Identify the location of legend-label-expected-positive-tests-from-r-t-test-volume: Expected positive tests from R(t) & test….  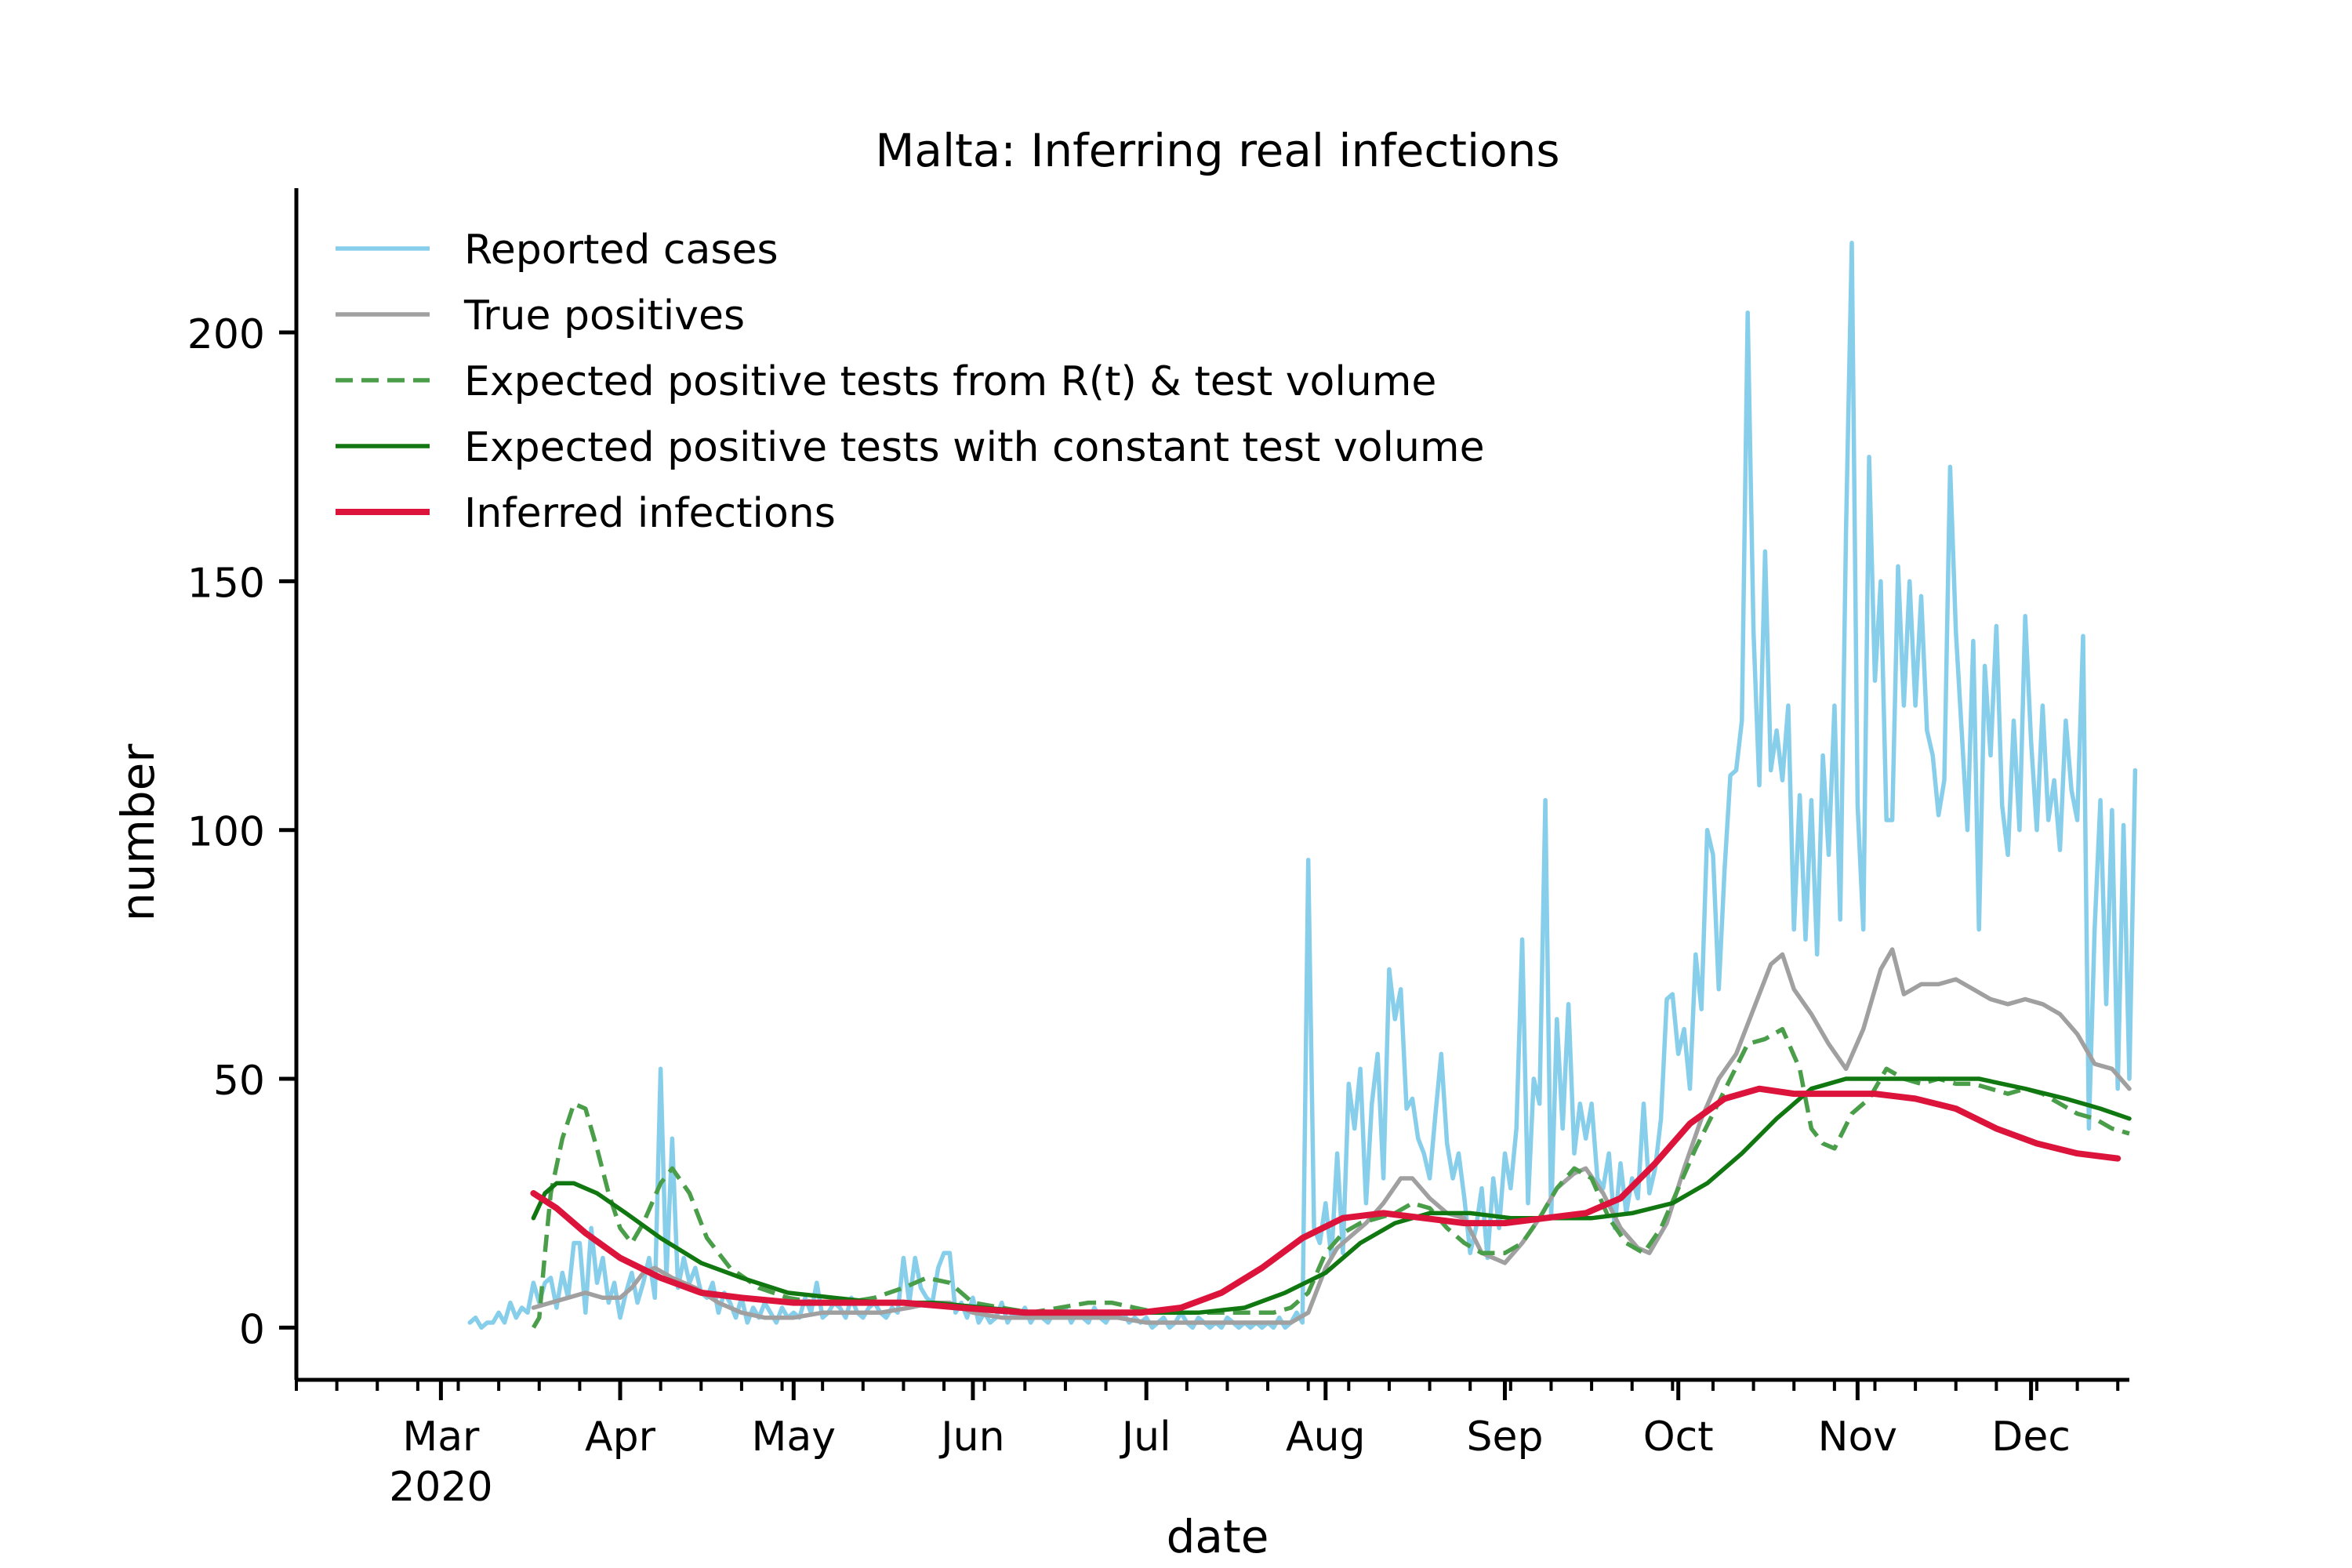
(950, 381).